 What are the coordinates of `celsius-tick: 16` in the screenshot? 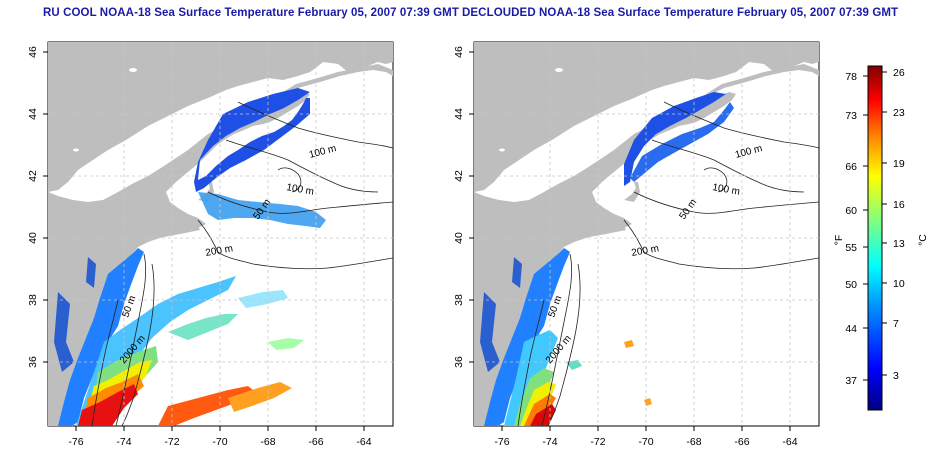 It's located at (899, 205).